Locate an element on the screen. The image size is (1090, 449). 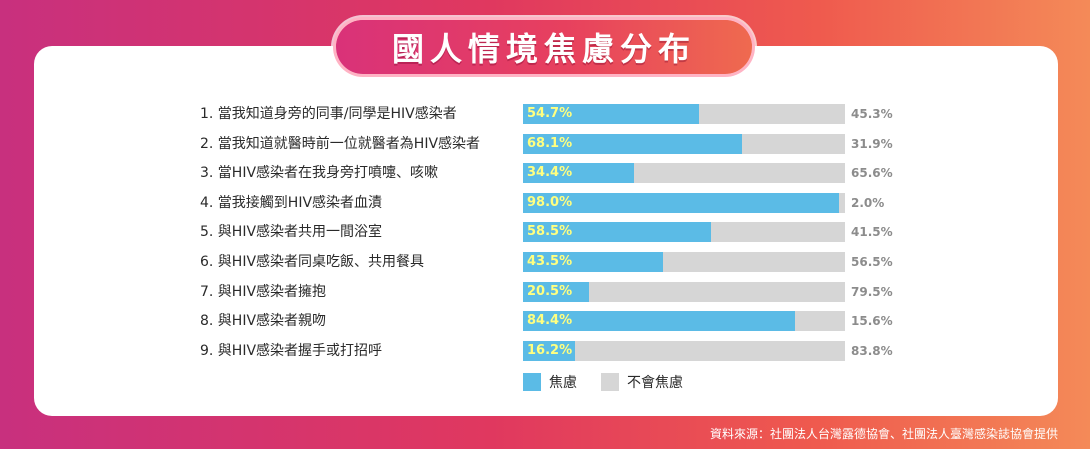
data-label-not-anxious: 79.5% is located at coordinates (872, 292).